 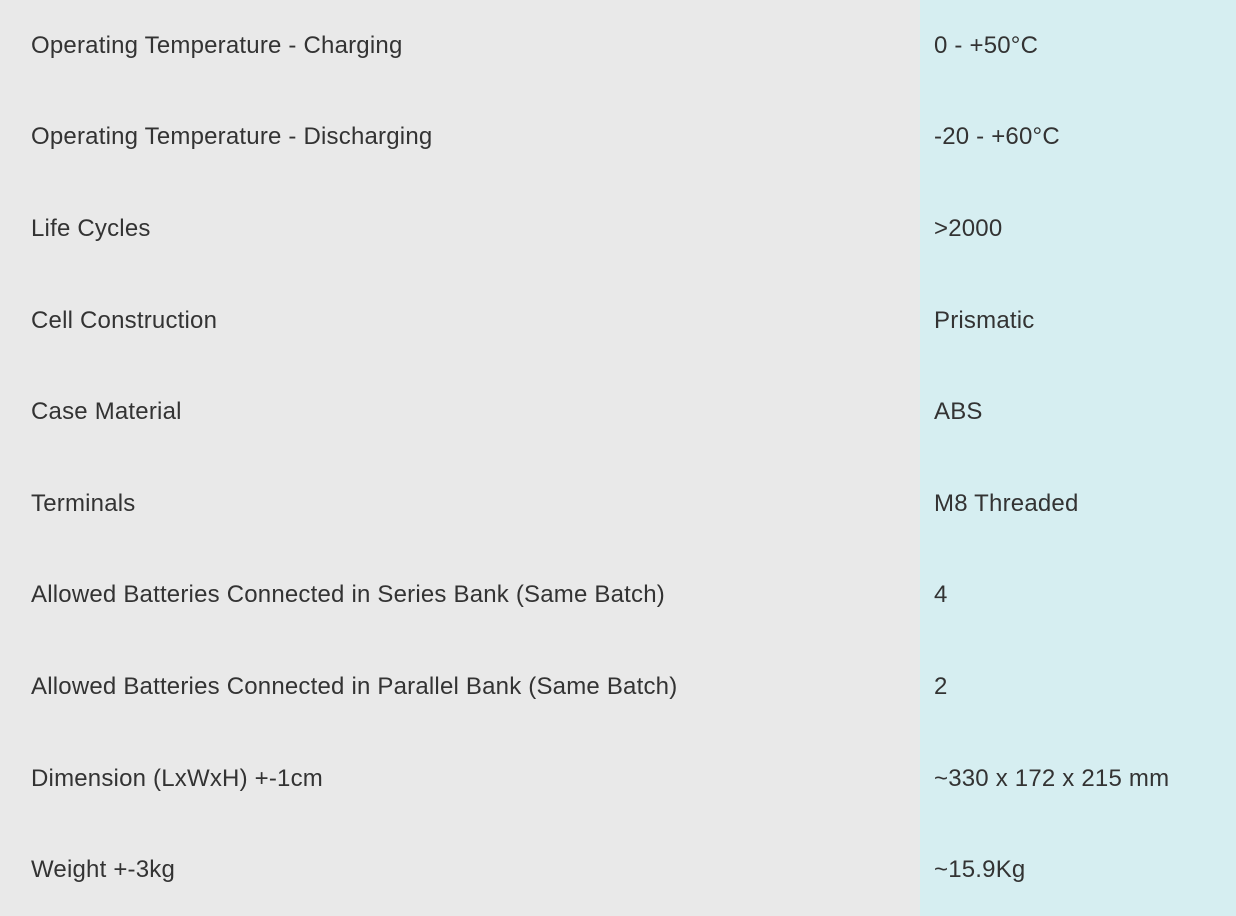 I want to click on table-row: Cell Construction Prismatic, so click(x=618, y=320).